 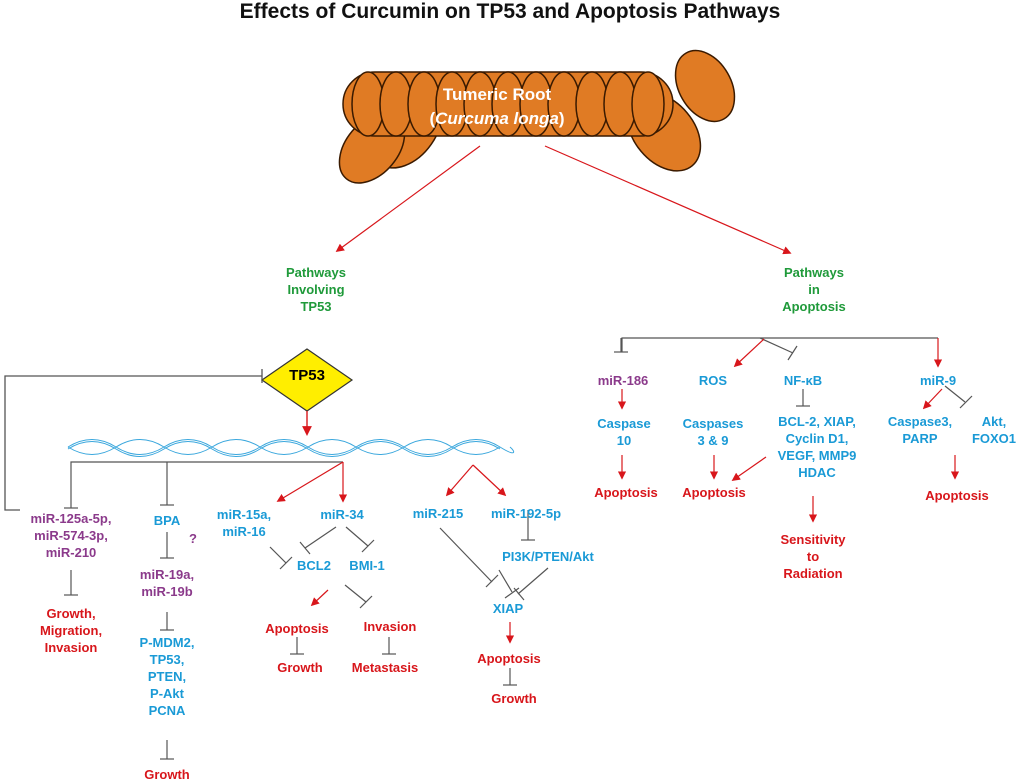 I want to click on node-bcl2: BCL2, so click(x=314, y=565).